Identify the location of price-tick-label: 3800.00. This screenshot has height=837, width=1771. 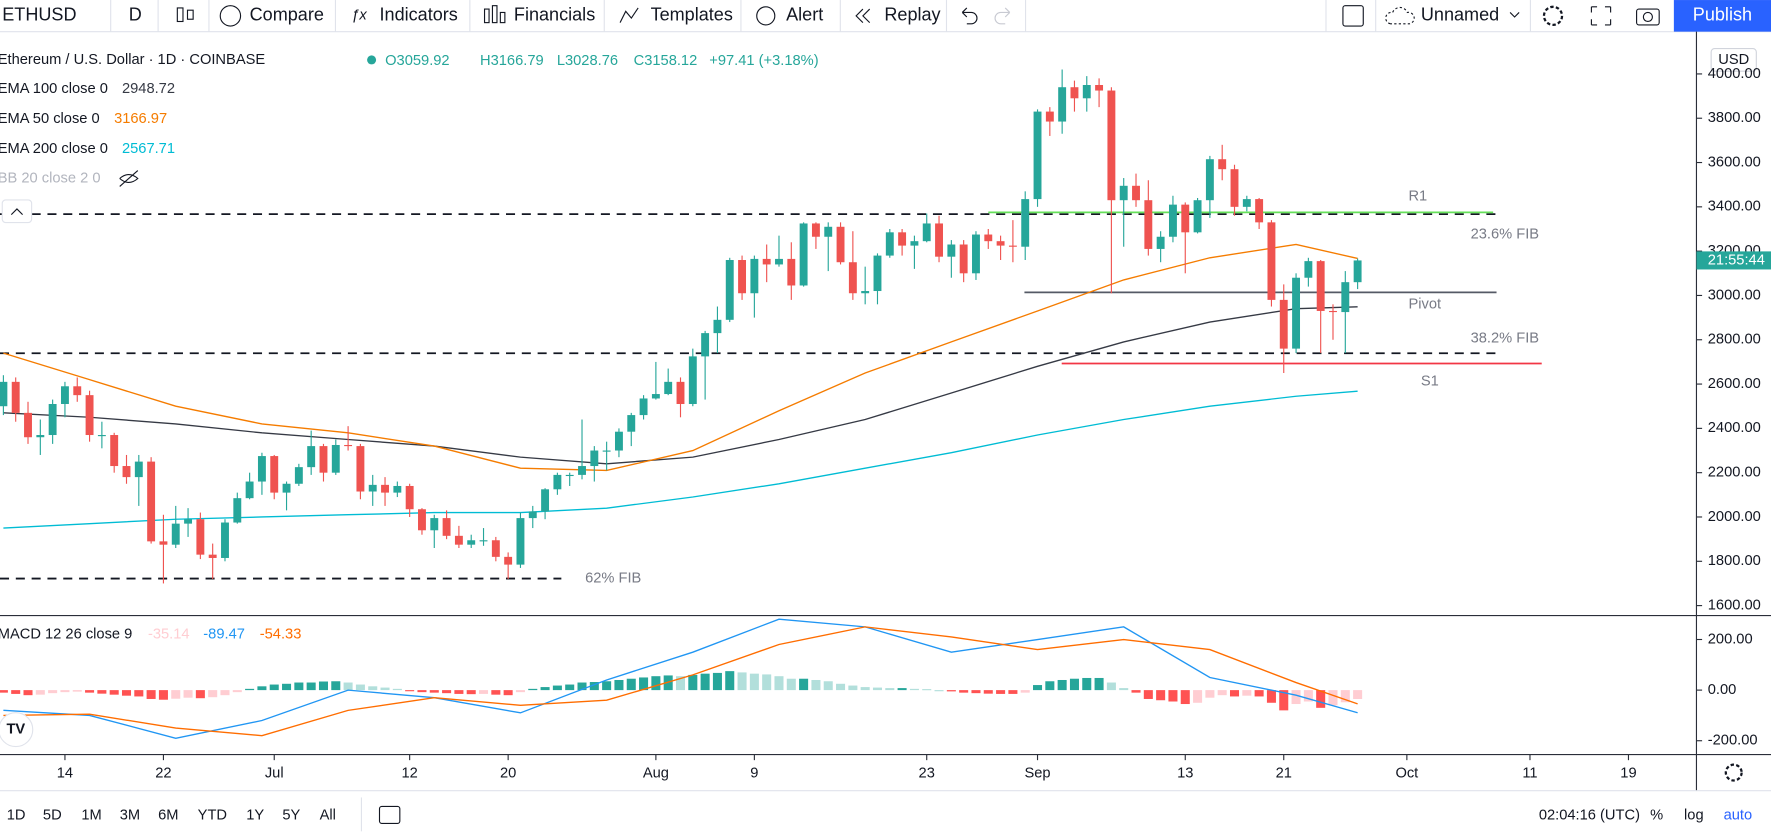
(1734, 118).